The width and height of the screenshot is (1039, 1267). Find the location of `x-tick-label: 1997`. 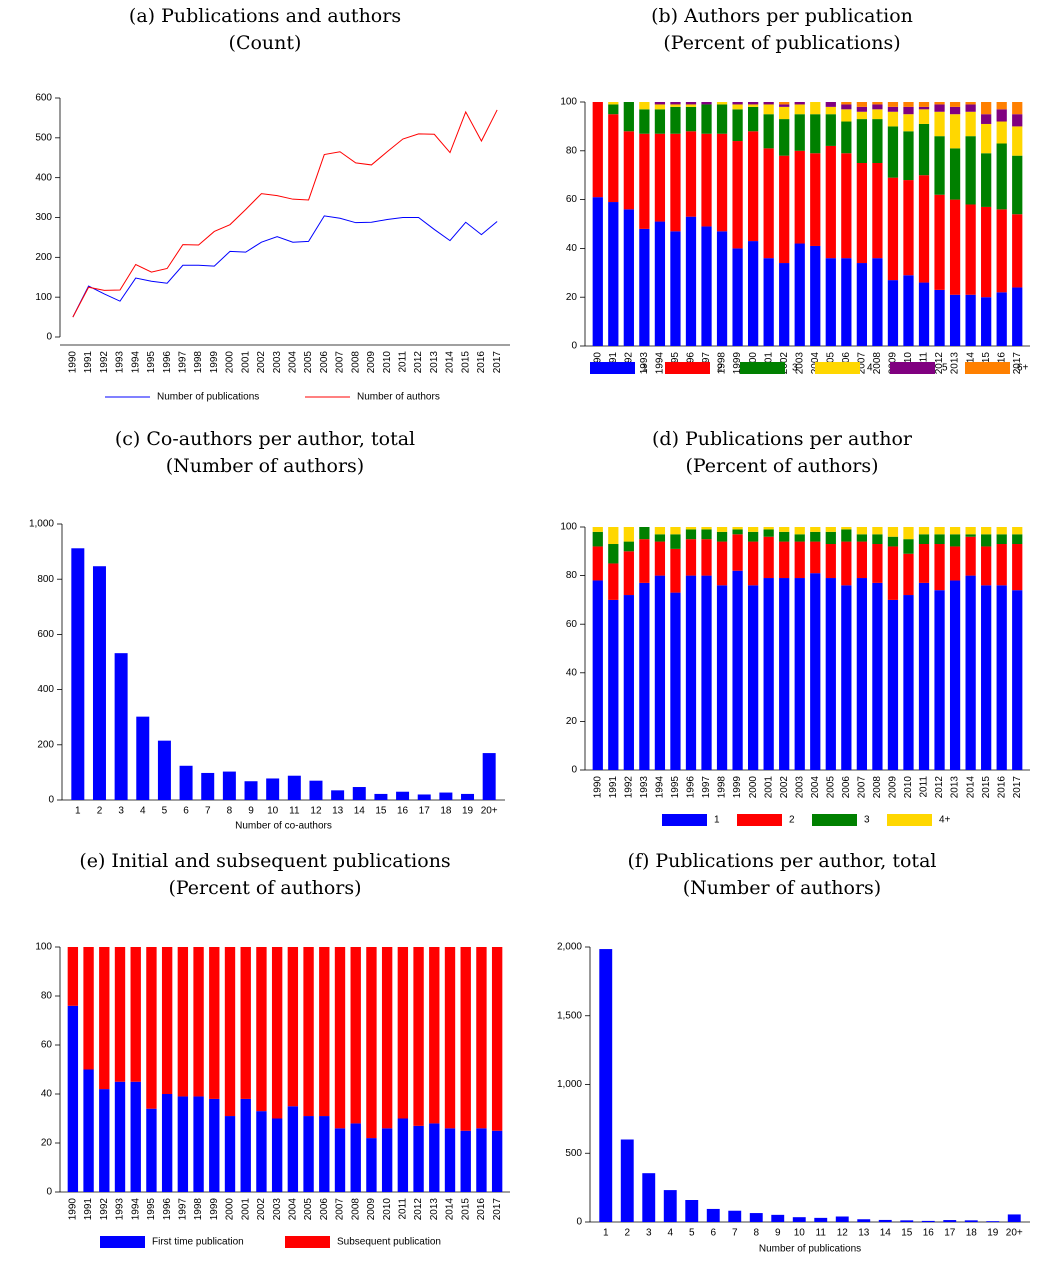

x-tick-label: 1997 is located at coordinates (182, 362).